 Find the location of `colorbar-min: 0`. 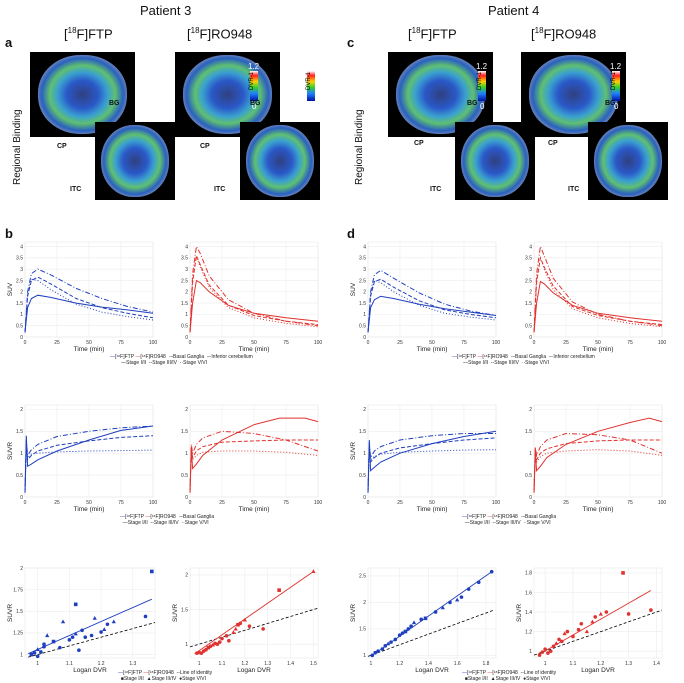

colorbar-min: 0 is located at coordinates (616, 106).